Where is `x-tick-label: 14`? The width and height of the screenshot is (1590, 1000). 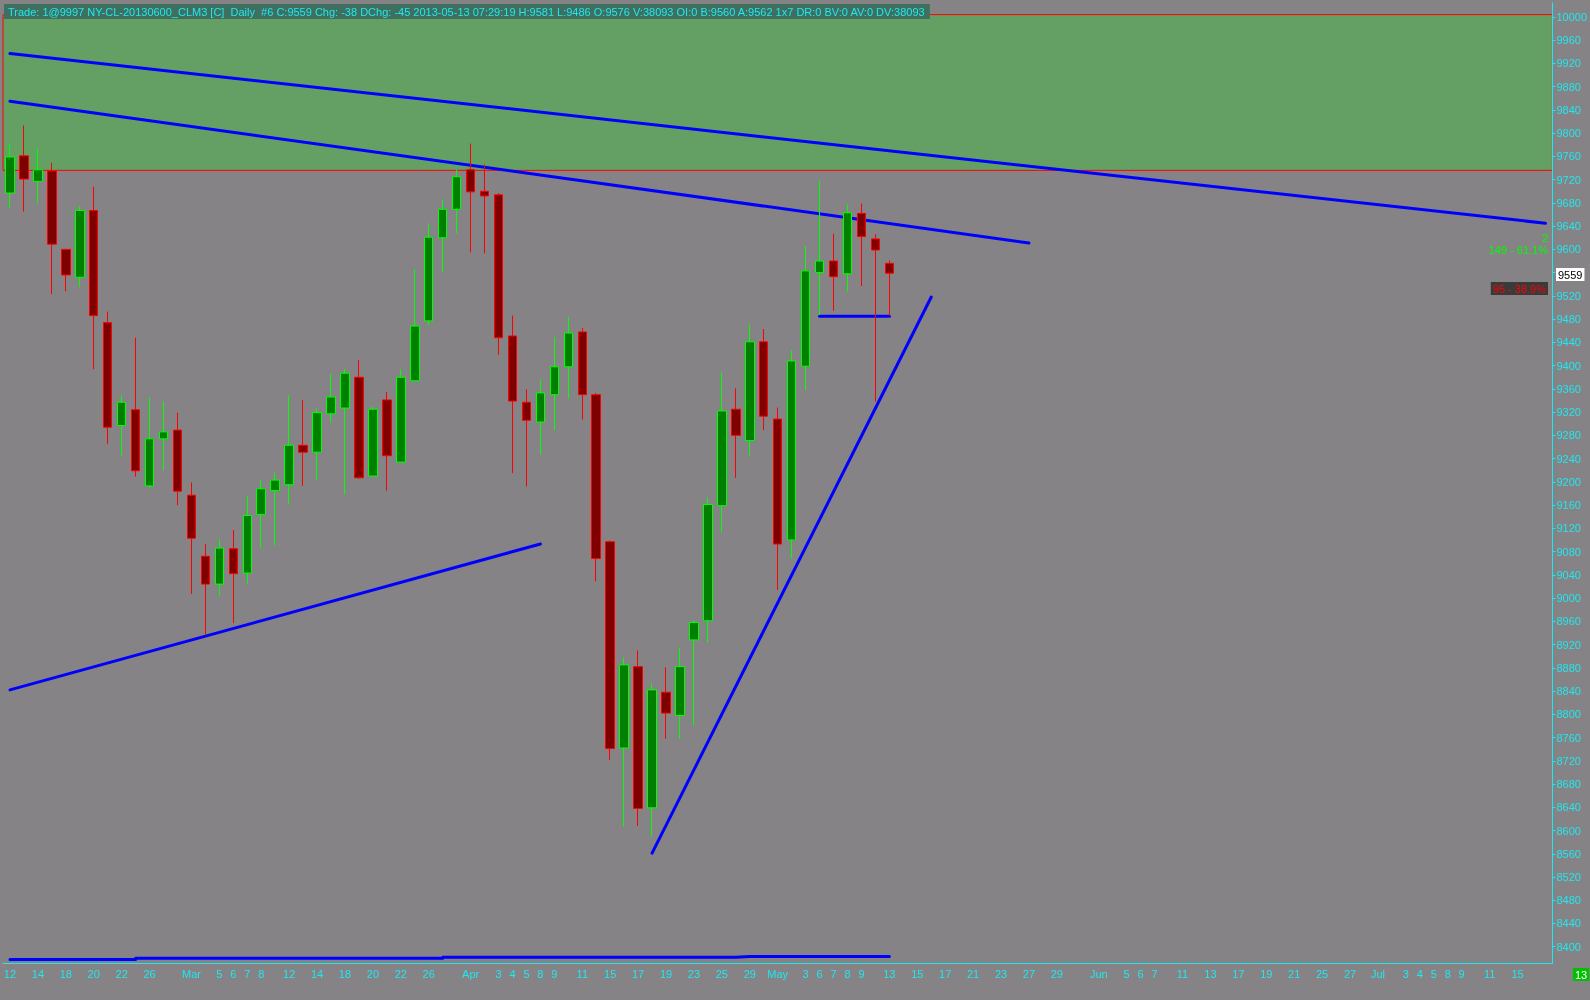 x-tick-label: 14 is located at coordinates (38, 973).